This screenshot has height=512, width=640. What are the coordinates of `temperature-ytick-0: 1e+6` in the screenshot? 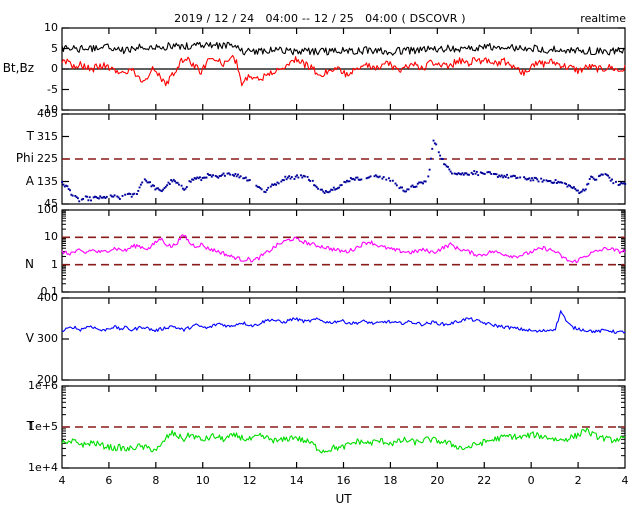 It's located at (43, 385).